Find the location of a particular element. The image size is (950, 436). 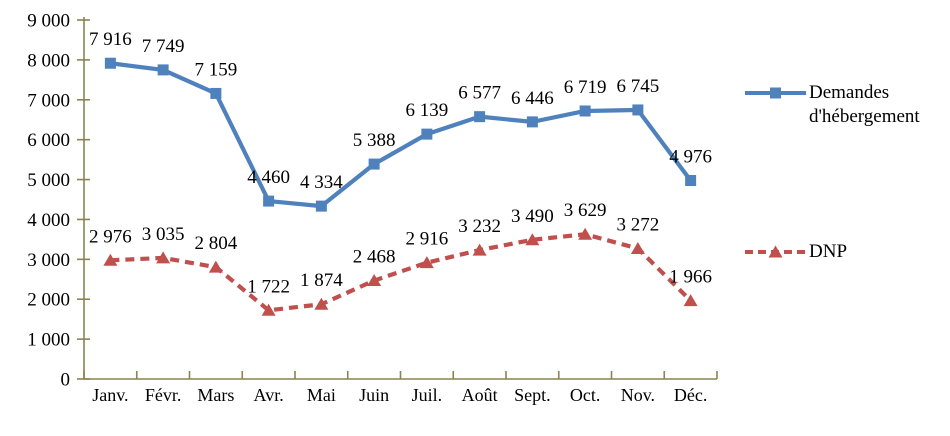

data-label: 5 388 is located at coordinates (374, 140).